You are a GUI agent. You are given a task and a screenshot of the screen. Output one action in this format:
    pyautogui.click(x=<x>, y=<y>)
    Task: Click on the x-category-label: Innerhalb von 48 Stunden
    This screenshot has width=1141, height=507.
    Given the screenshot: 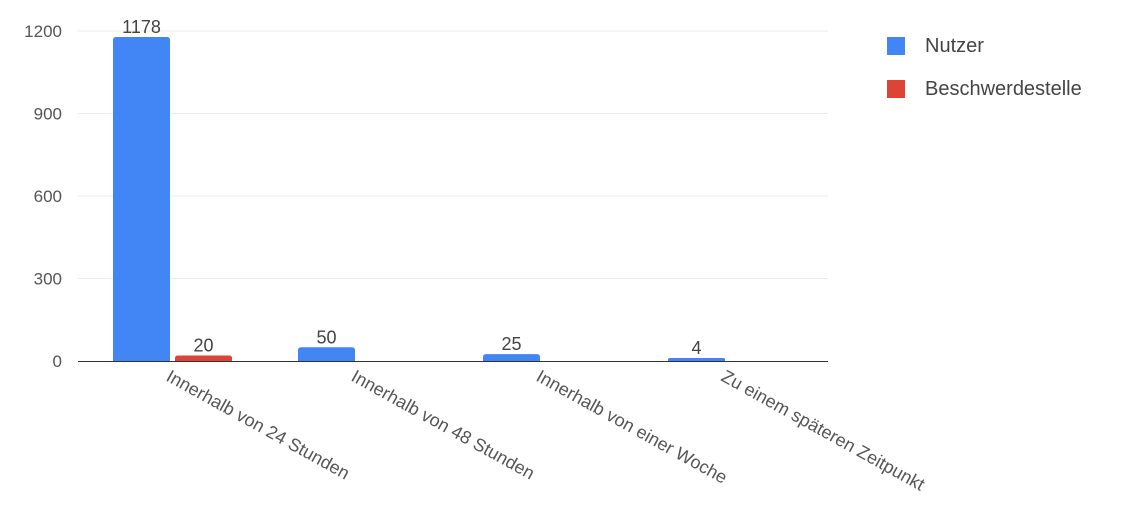 What is the action you would take?
    pyautogui.click(x=443, y=424)
    